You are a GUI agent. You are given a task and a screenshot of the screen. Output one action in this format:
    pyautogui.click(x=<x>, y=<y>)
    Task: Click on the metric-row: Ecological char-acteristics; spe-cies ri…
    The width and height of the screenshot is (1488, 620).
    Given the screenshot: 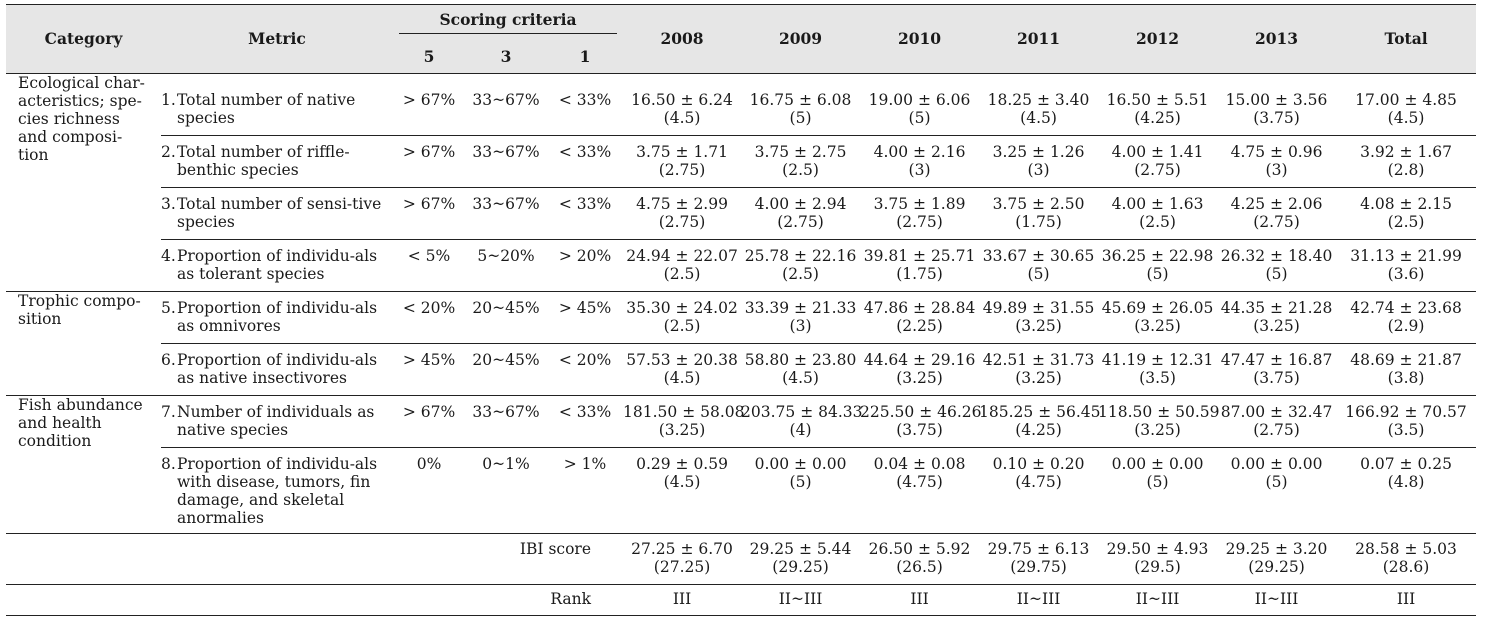 What is the action you would take?
    pyautogui.click(x=741, y=119)
    